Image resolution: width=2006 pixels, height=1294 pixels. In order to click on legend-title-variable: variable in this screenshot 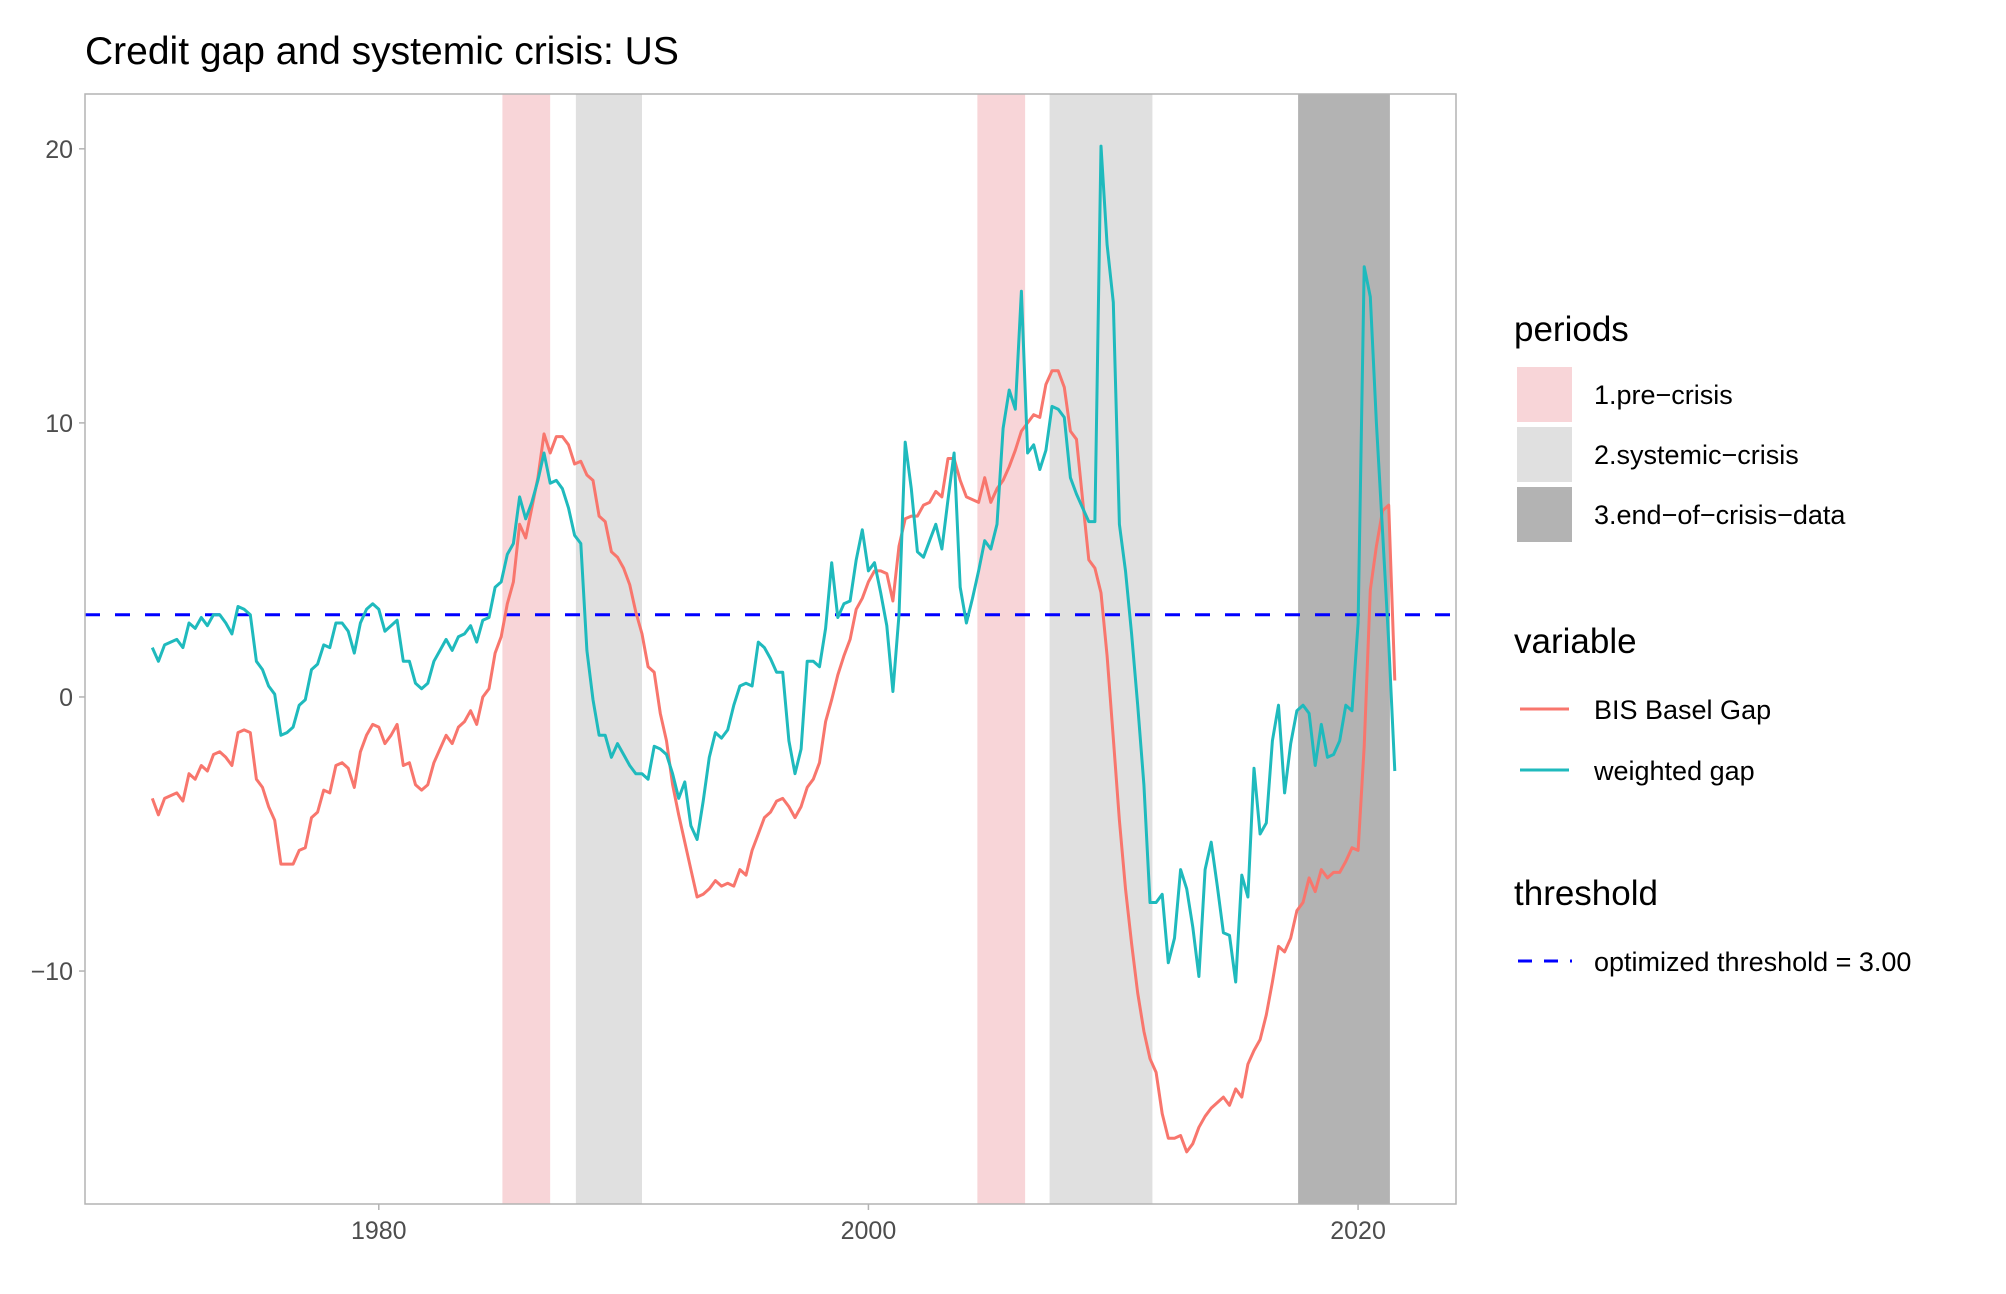, I will do `click(1575, 641)`.